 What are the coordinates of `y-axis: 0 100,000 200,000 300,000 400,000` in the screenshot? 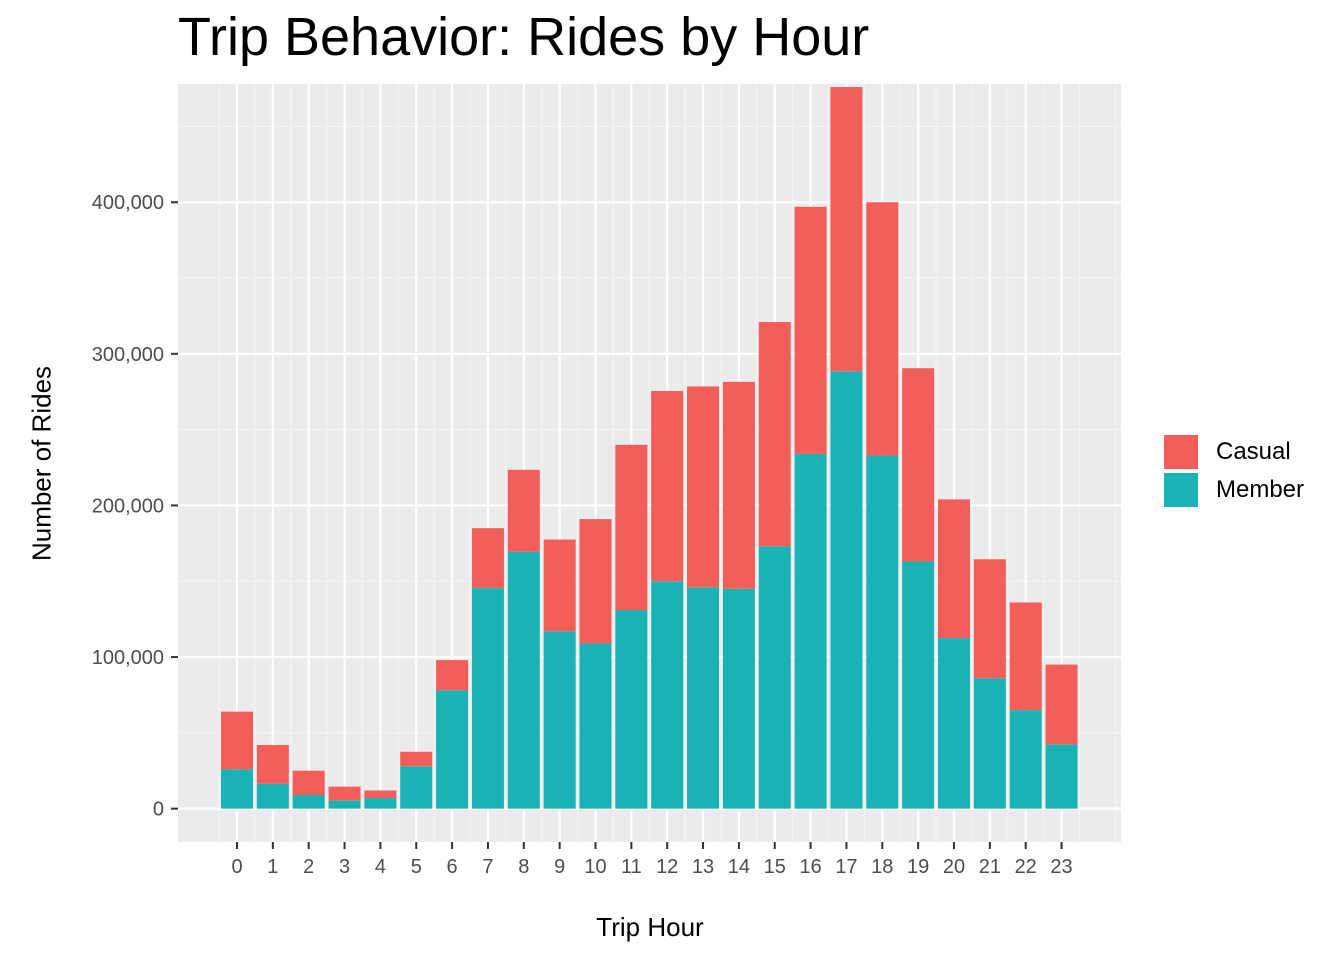 It's located at (135, 506).